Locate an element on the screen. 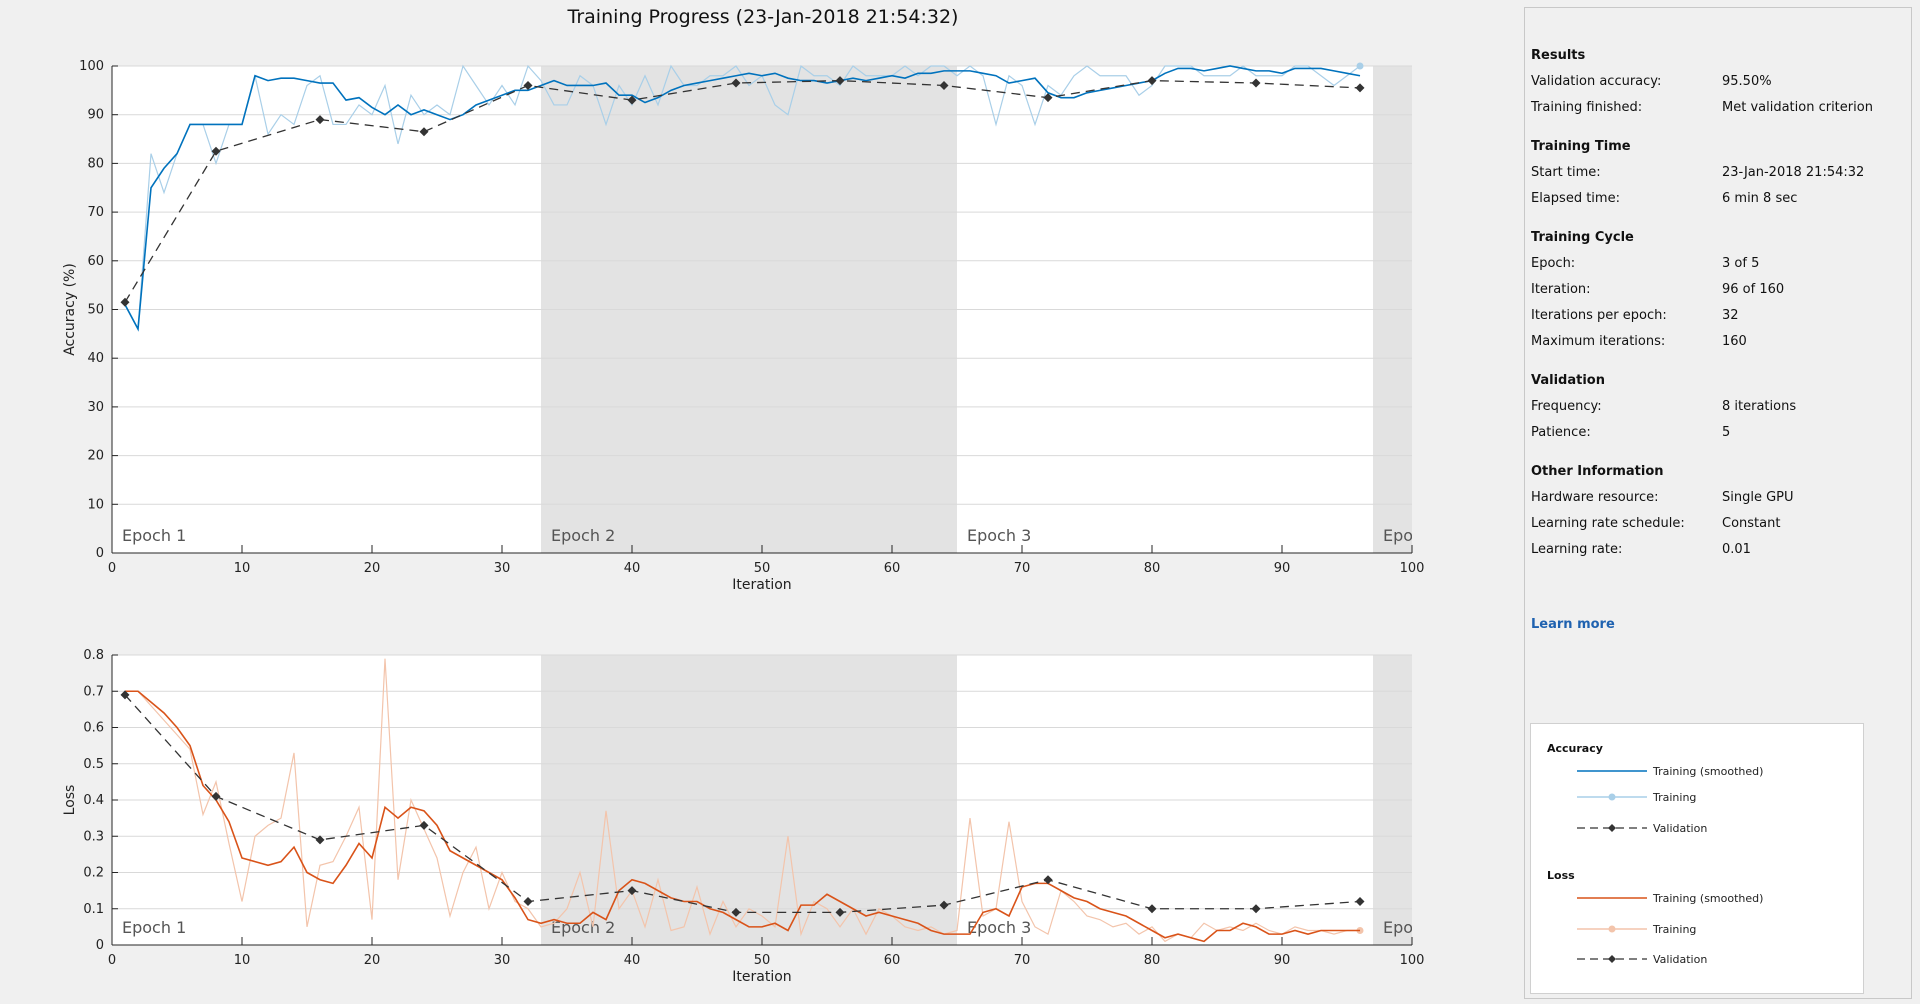 The image size is (1920, 1004). legend-loss-title: Loss is located at coordinates (1561, 875).